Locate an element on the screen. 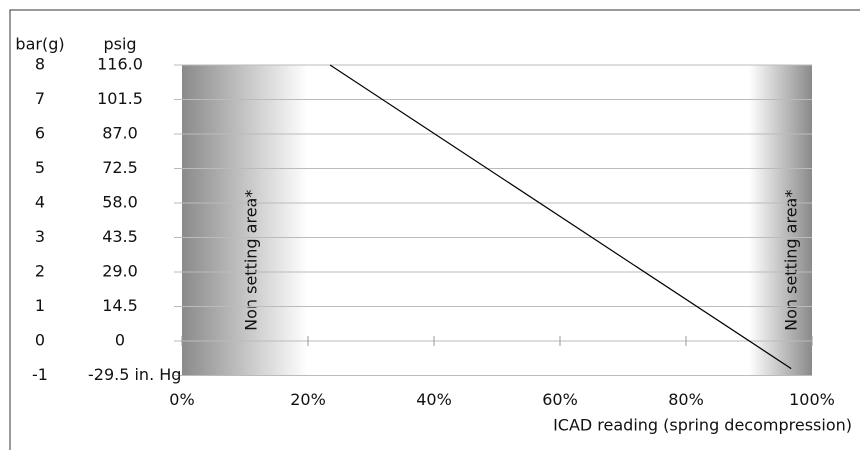 The image size is (860, 454). y-tick-label: 1 is located at coordinates (40, 305).